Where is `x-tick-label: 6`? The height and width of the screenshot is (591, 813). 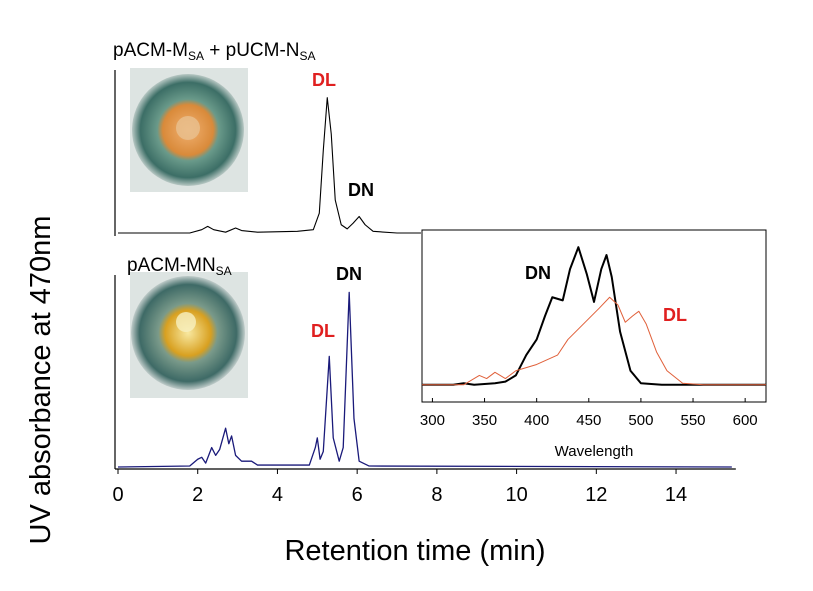
x-tick-label: 6 is located at coordinates (357, 495).